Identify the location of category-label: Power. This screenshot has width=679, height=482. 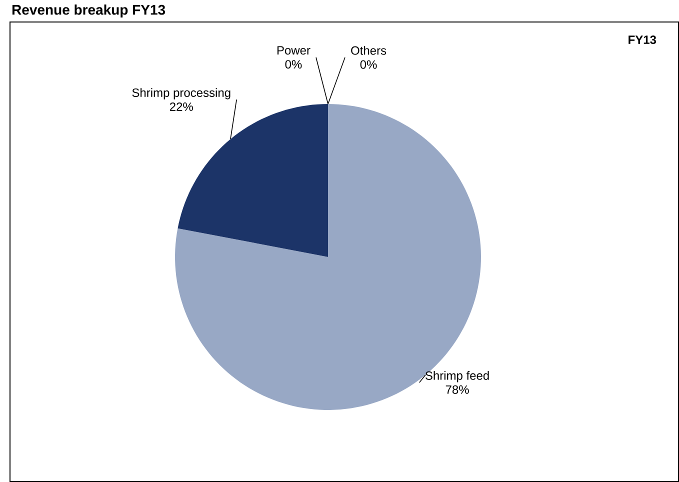
(293, 50).